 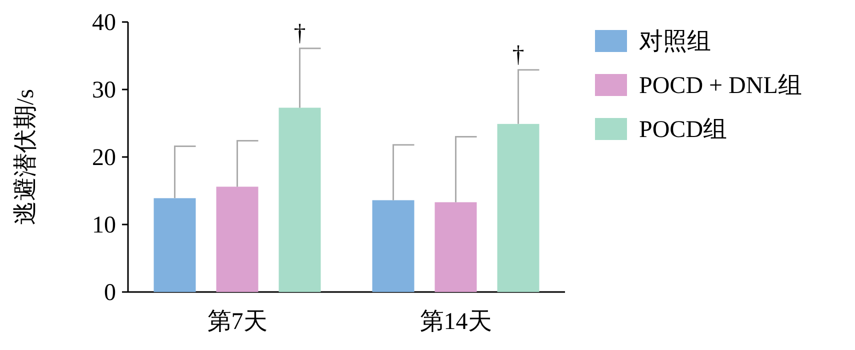 I want to click on xtick: 第14天, so click(x=456, y=322).